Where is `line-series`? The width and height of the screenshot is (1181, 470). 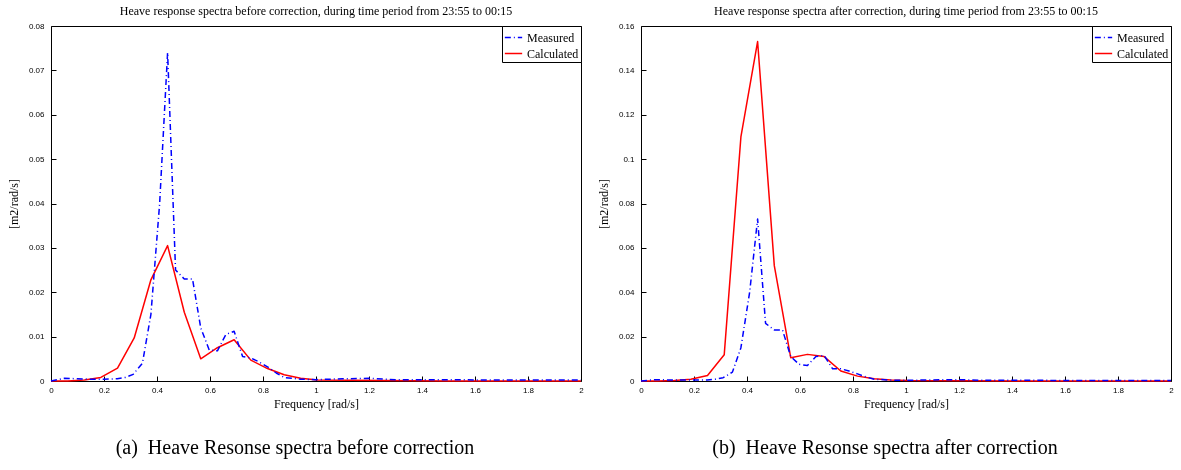
line-series is located at coordinates (315, 313).